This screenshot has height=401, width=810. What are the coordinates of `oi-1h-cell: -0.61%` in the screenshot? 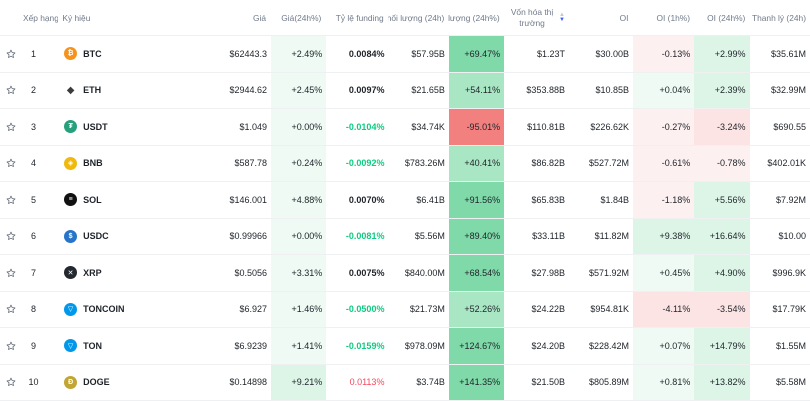 It's located at (663, 163).